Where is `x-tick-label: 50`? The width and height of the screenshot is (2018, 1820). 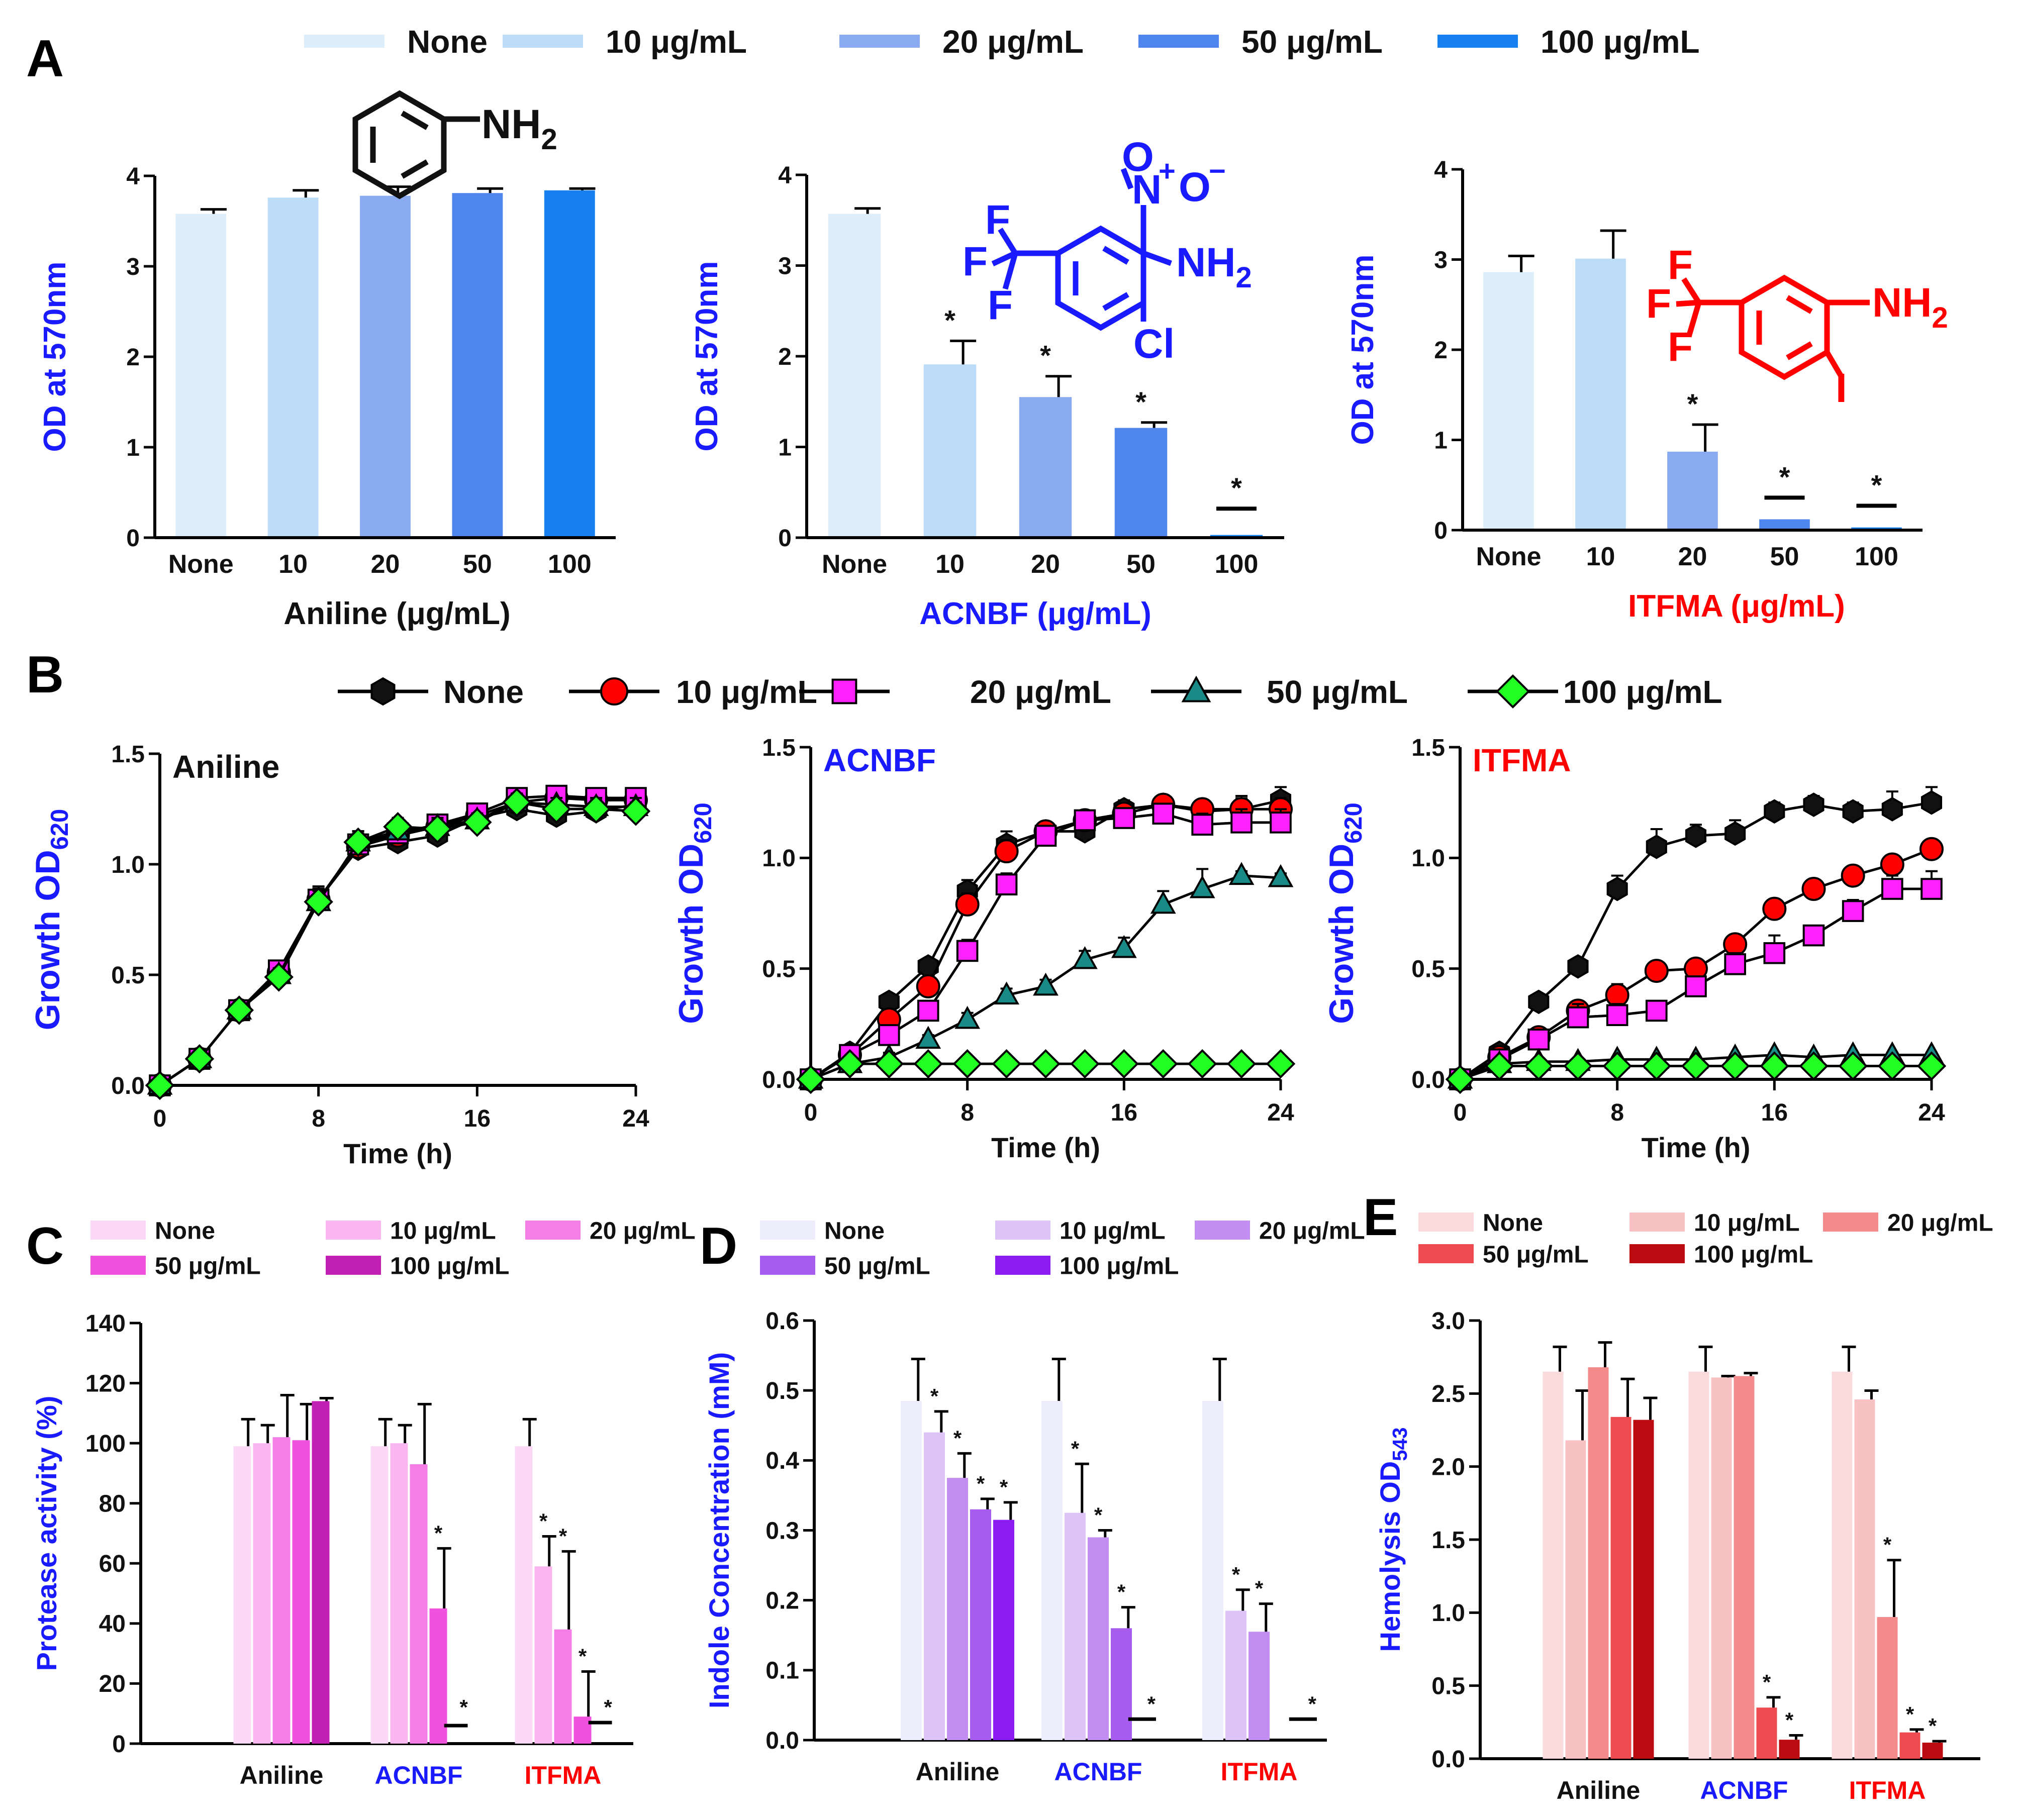 x-tick-label: 50 is located at coordinates (1785, 556).